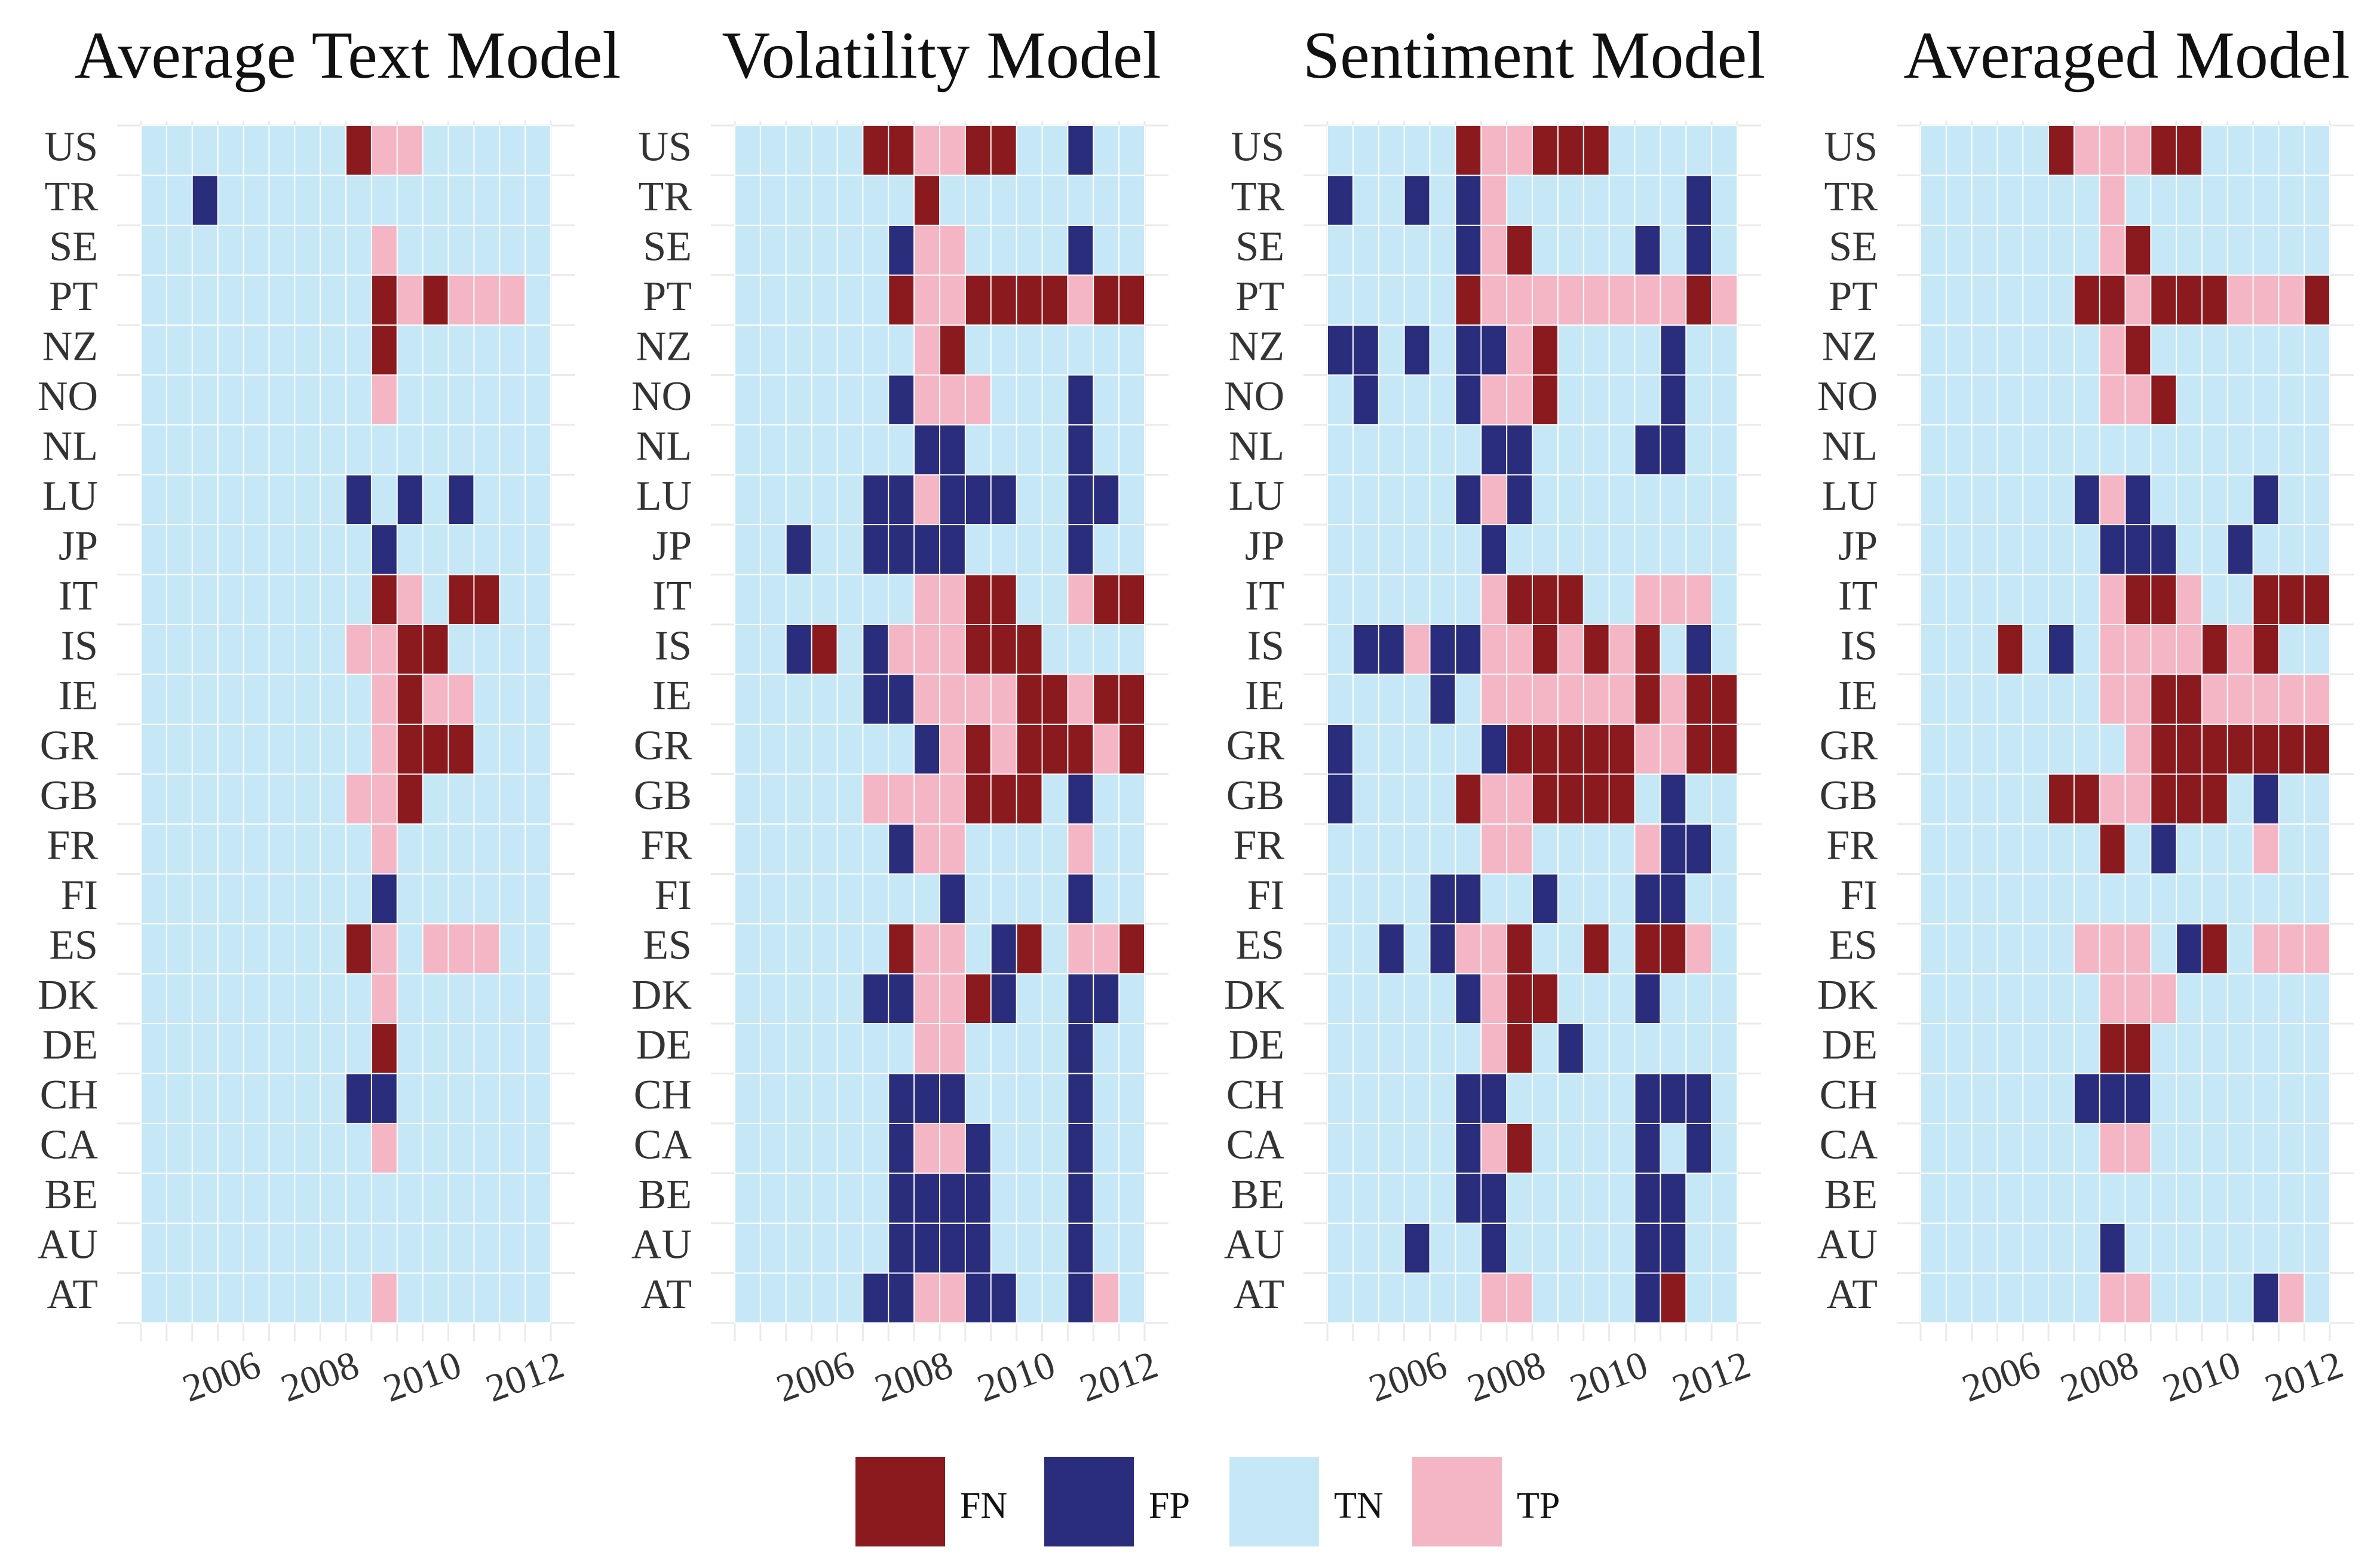 This screenshot has width=2380, height=1562. Describe the element at coordinates (1850, 347) in the screenshot. I see `y-tick-label: NZ` at that location.